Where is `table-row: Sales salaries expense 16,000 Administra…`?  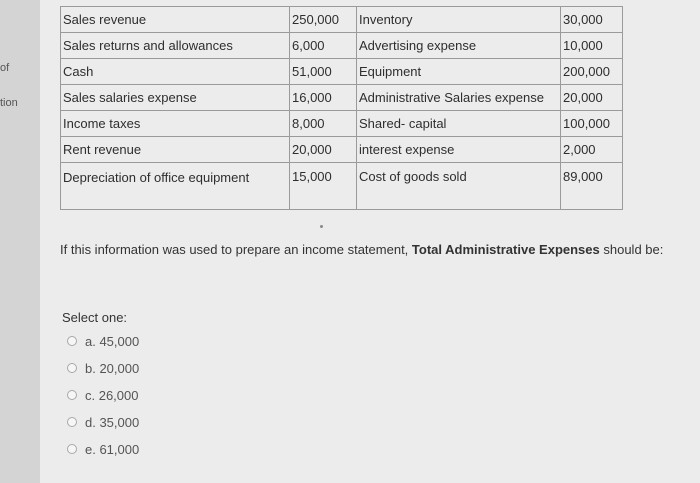
table-row: Sales salaries expense 16,000 Administra… is located at coordinates (341, 97).